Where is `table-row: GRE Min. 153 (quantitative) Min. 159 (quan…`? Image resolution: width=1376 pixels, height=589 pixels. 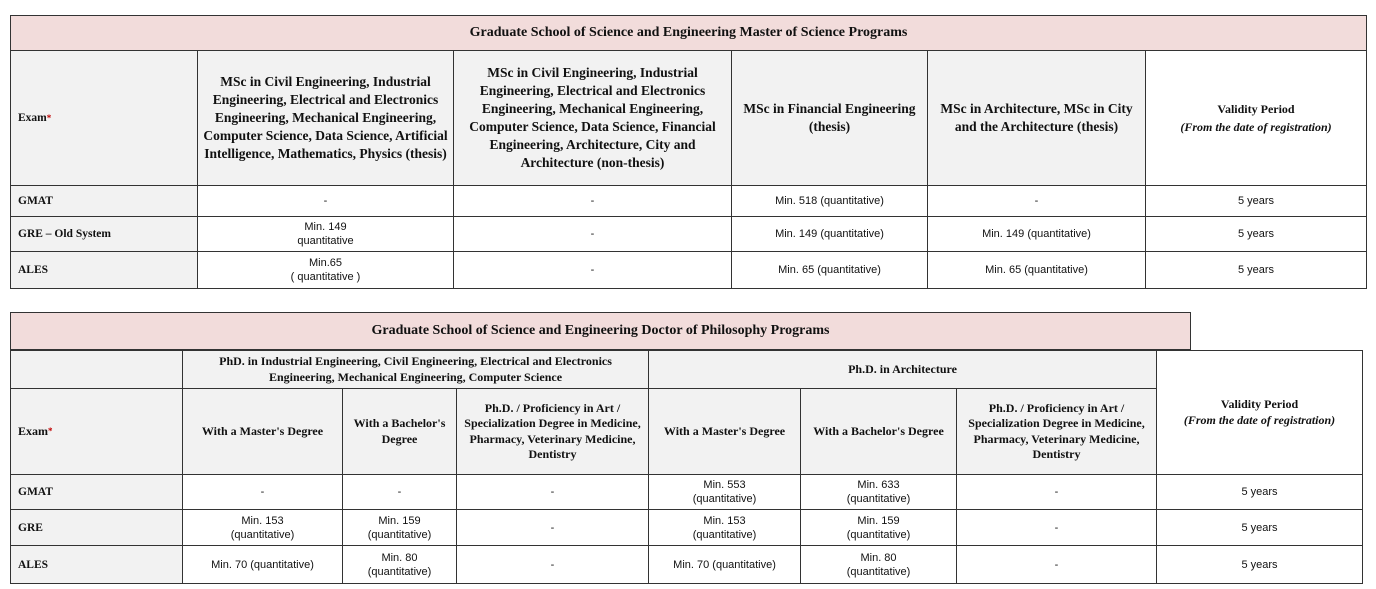 table-row: GRE Min. 153 (quantitative) Min. 159 (quan… is located at coordinates (687, 527).